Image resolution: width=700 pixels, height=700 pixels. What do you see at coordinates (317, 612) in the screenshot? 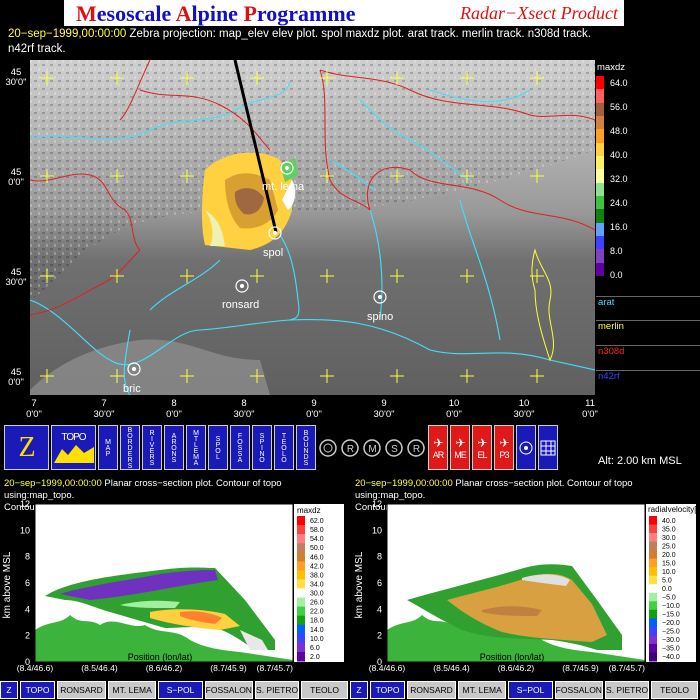
I see `colorbar-tick: 22.0` at bounding box center [317, 612].